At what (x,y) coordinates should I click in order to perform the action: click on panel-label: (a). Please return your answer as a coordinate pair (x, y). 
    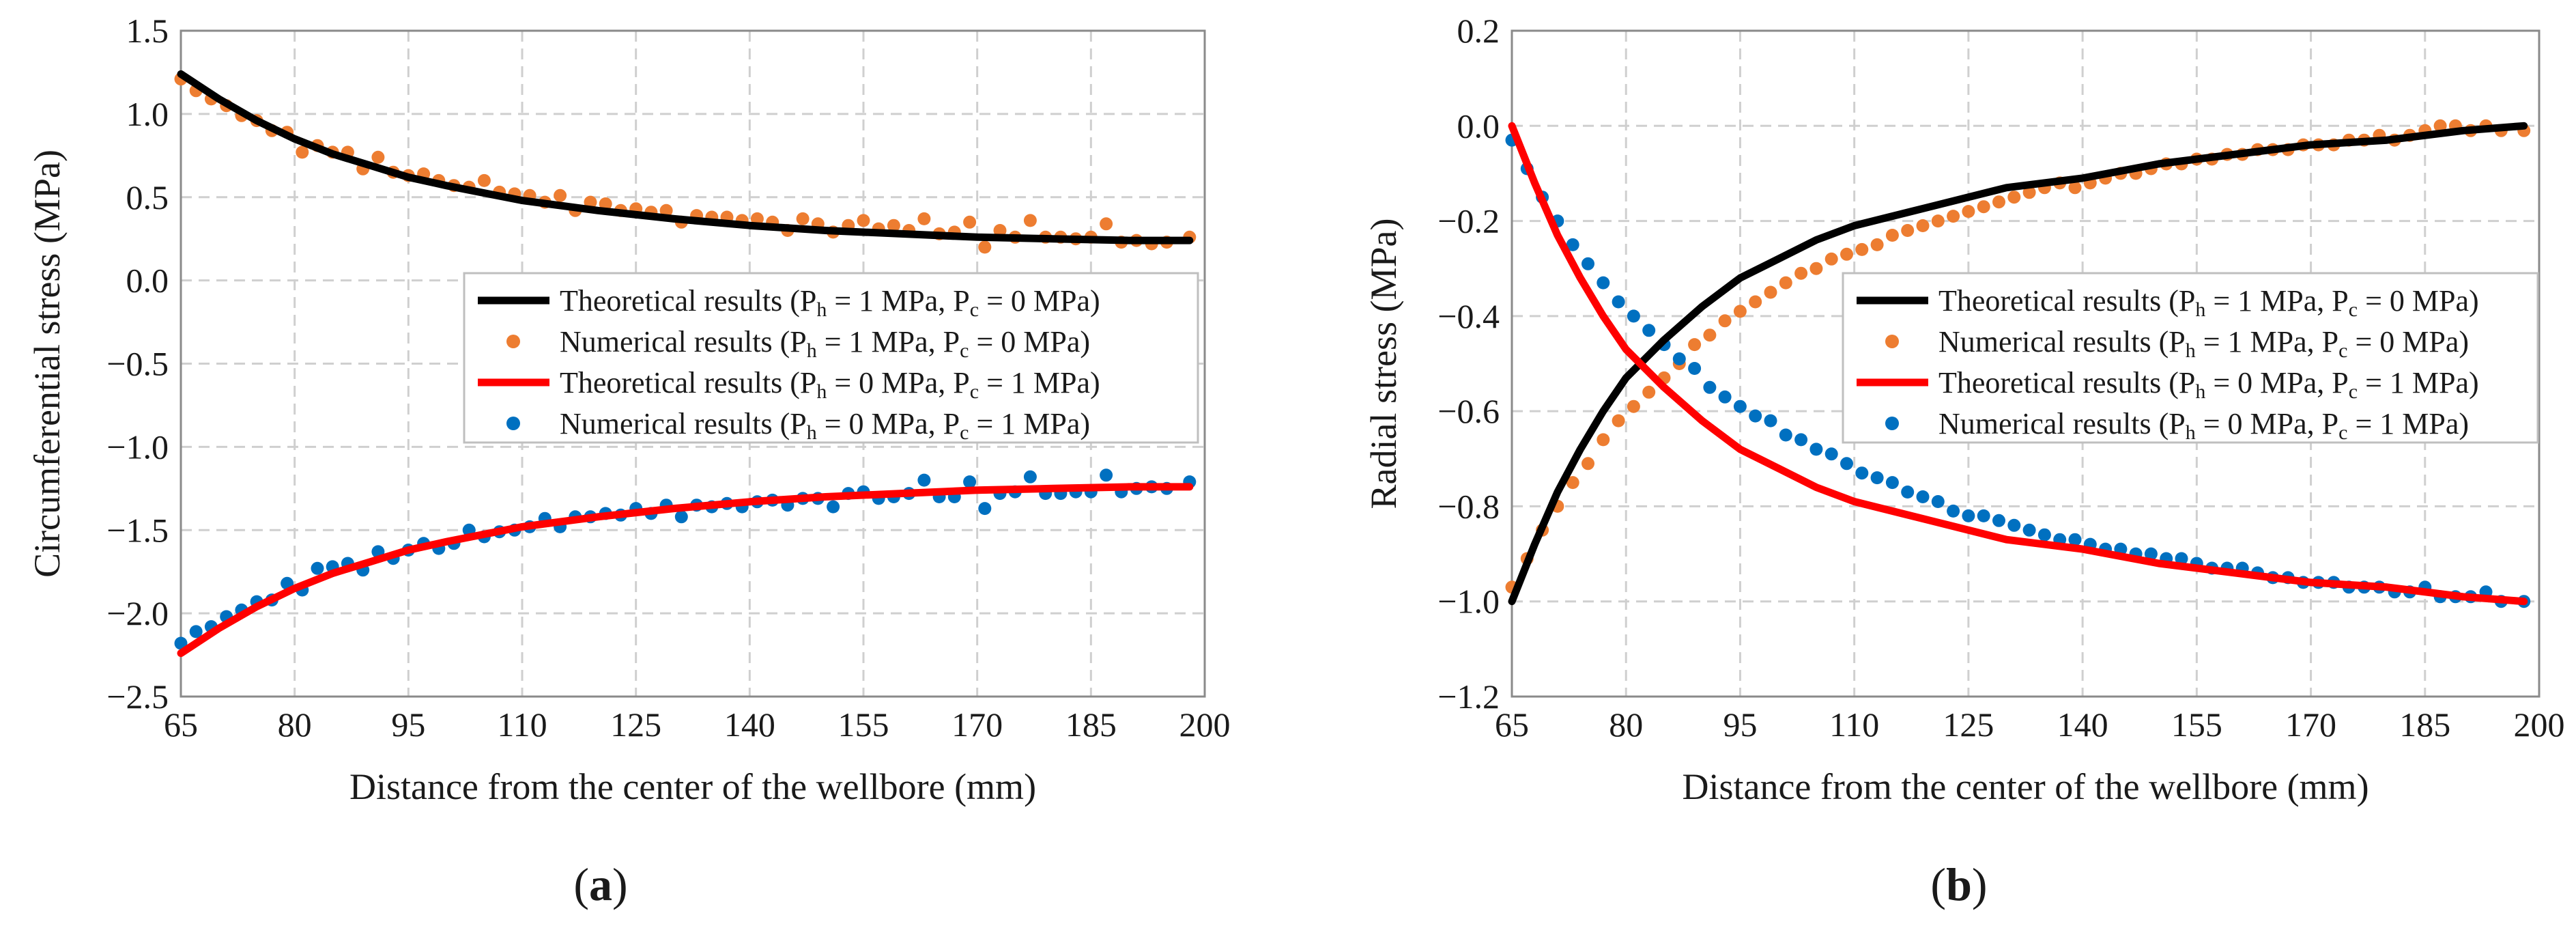
    Looking at the image, I should click on (600, 884).